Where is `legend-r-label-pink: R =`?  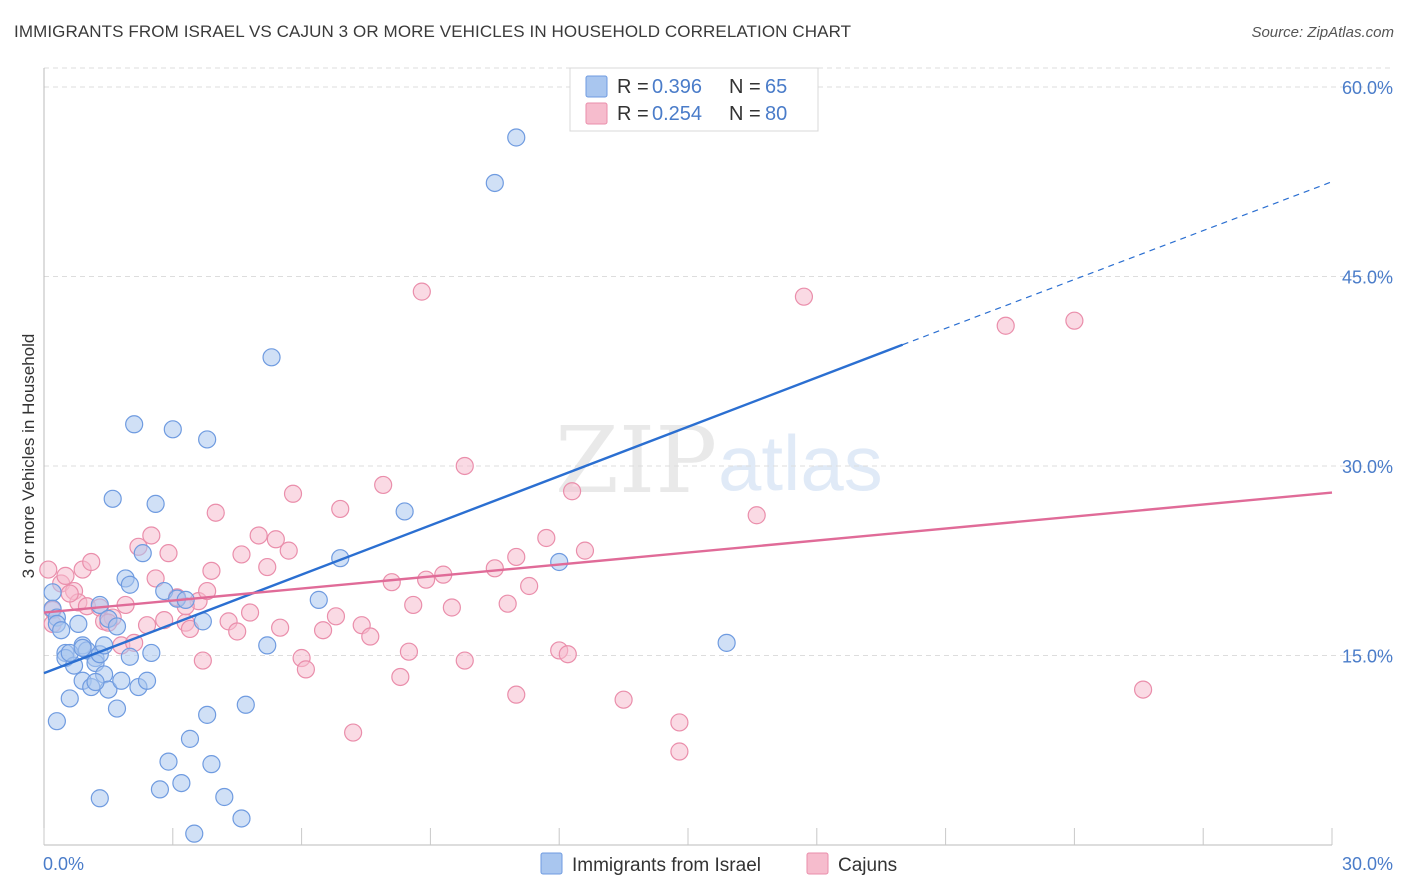
legend-r-label-pink: R = is located at coordinates (633, 114).